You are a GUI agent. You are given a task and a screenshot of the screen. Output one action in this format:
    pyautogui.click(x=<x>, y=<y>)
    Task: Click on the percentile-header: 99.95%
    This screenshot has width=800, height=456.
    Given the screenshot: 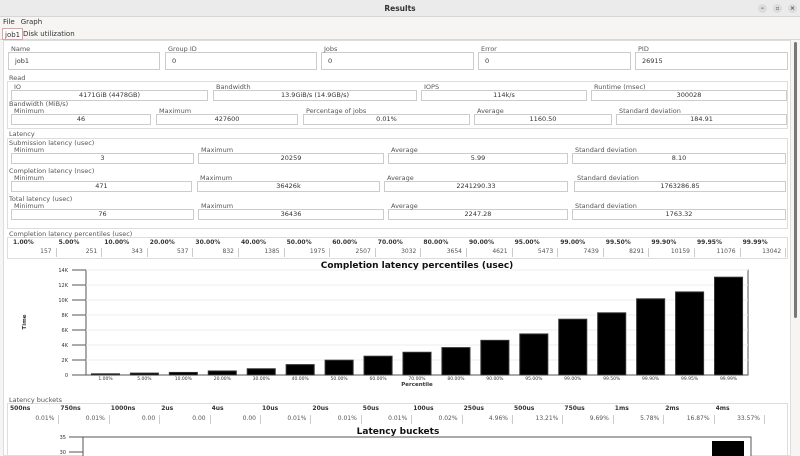 What is the action you would take?
    pyautogui.click(x=709, y=242)
    